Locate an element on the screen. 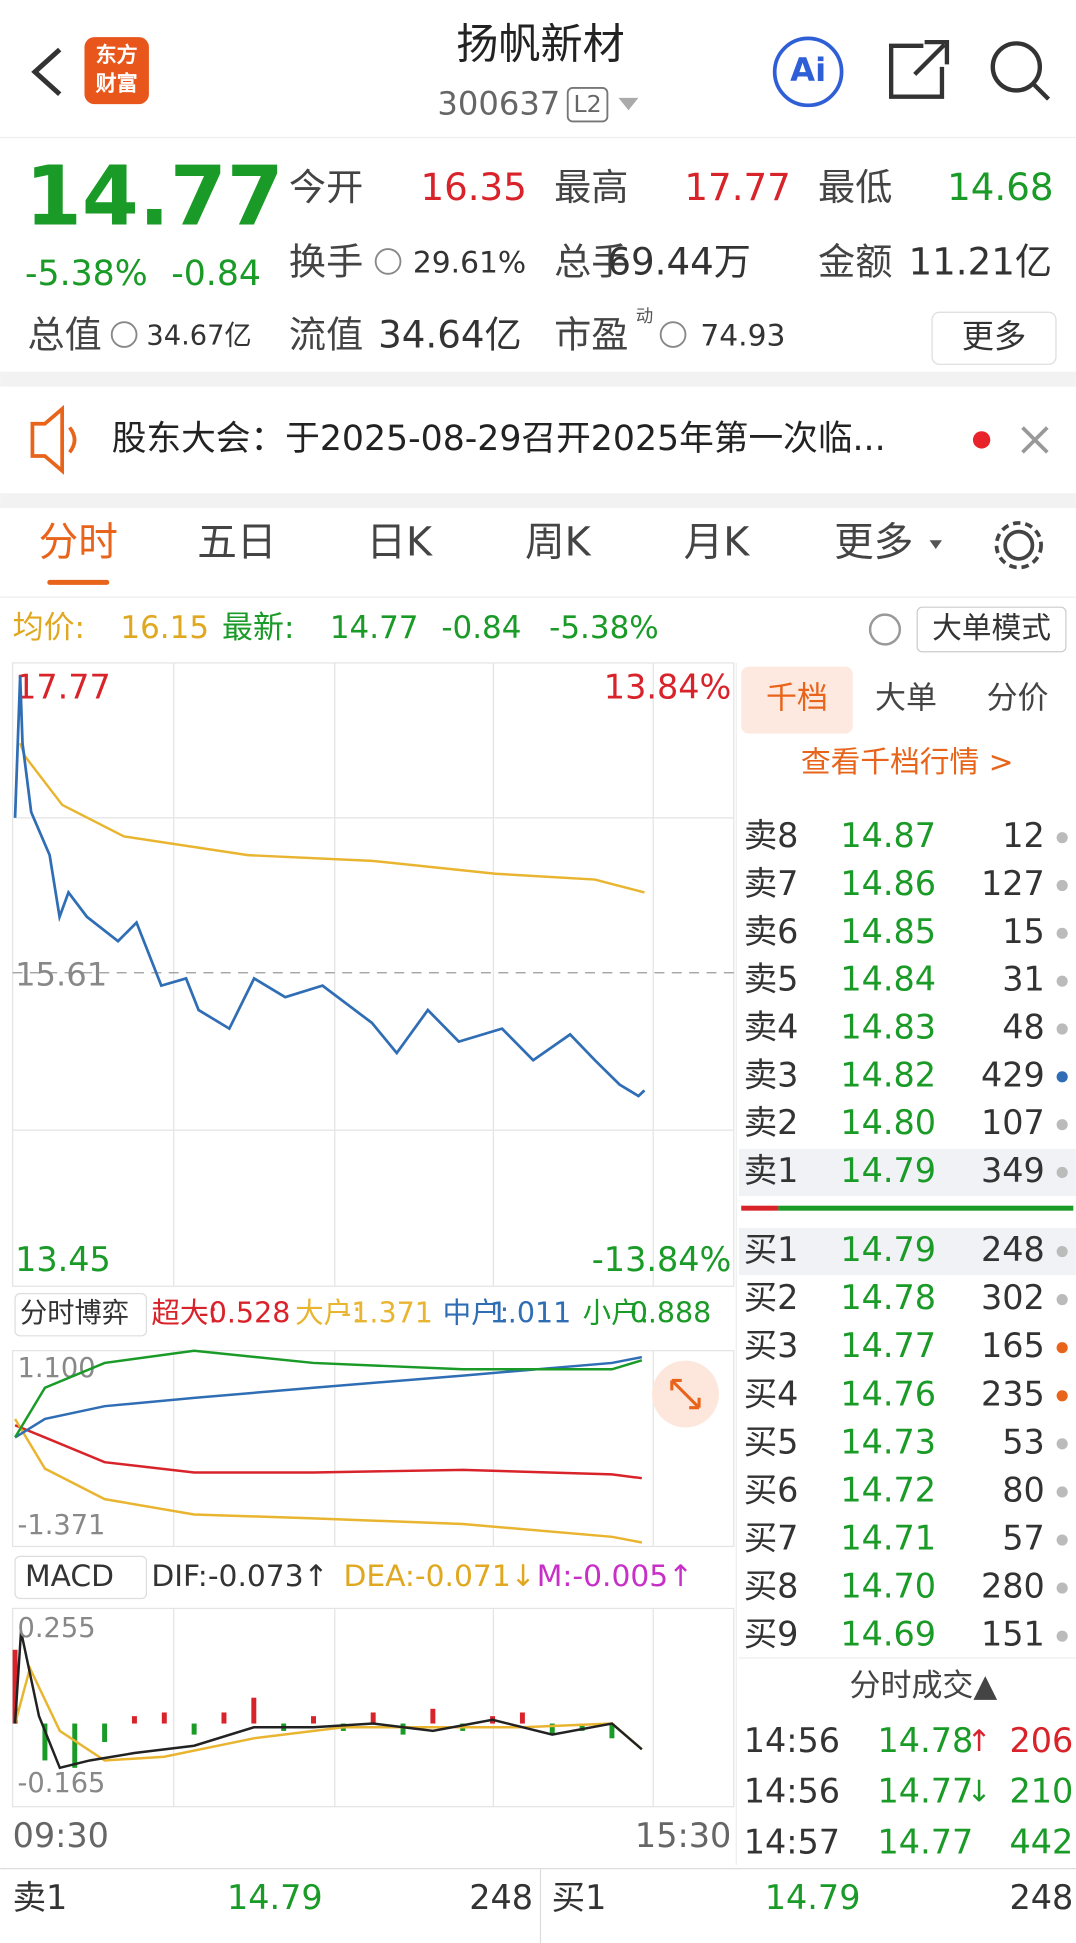 The width and height of the screenshot is (1076, 1943). flow-selector: 分时博弈 is located at coordinates (74, 1313).